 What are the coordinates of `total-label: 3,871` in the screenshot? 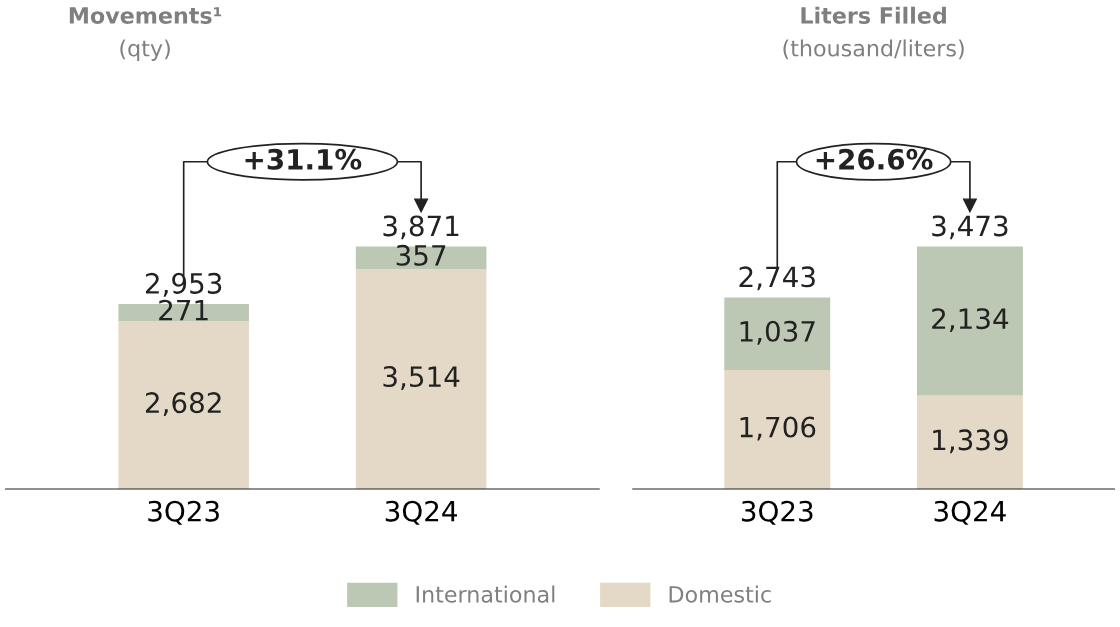 It's located at (421, 227).